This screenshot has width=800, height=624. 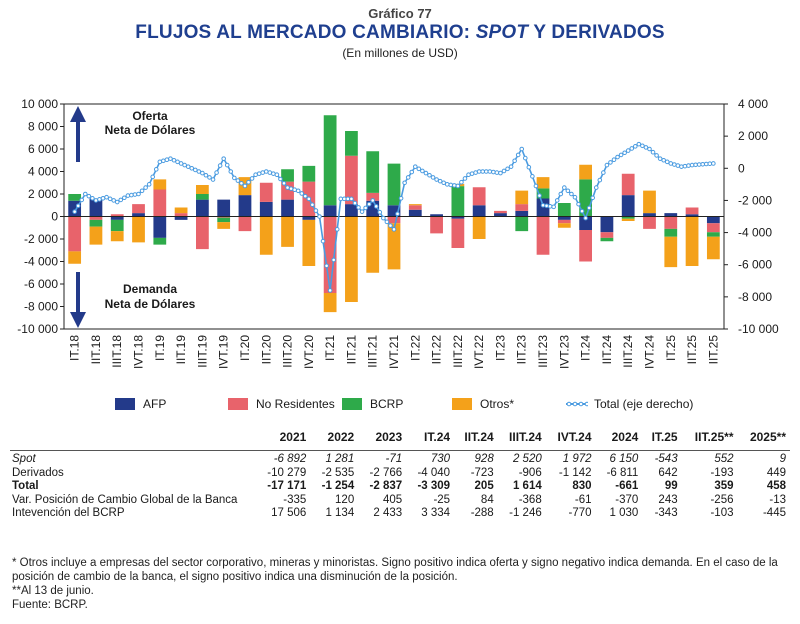 What do you see at coordinates (525, 513) in the screenshot?
I see `table-cell: -1 246` at bounding box center [525, 513].